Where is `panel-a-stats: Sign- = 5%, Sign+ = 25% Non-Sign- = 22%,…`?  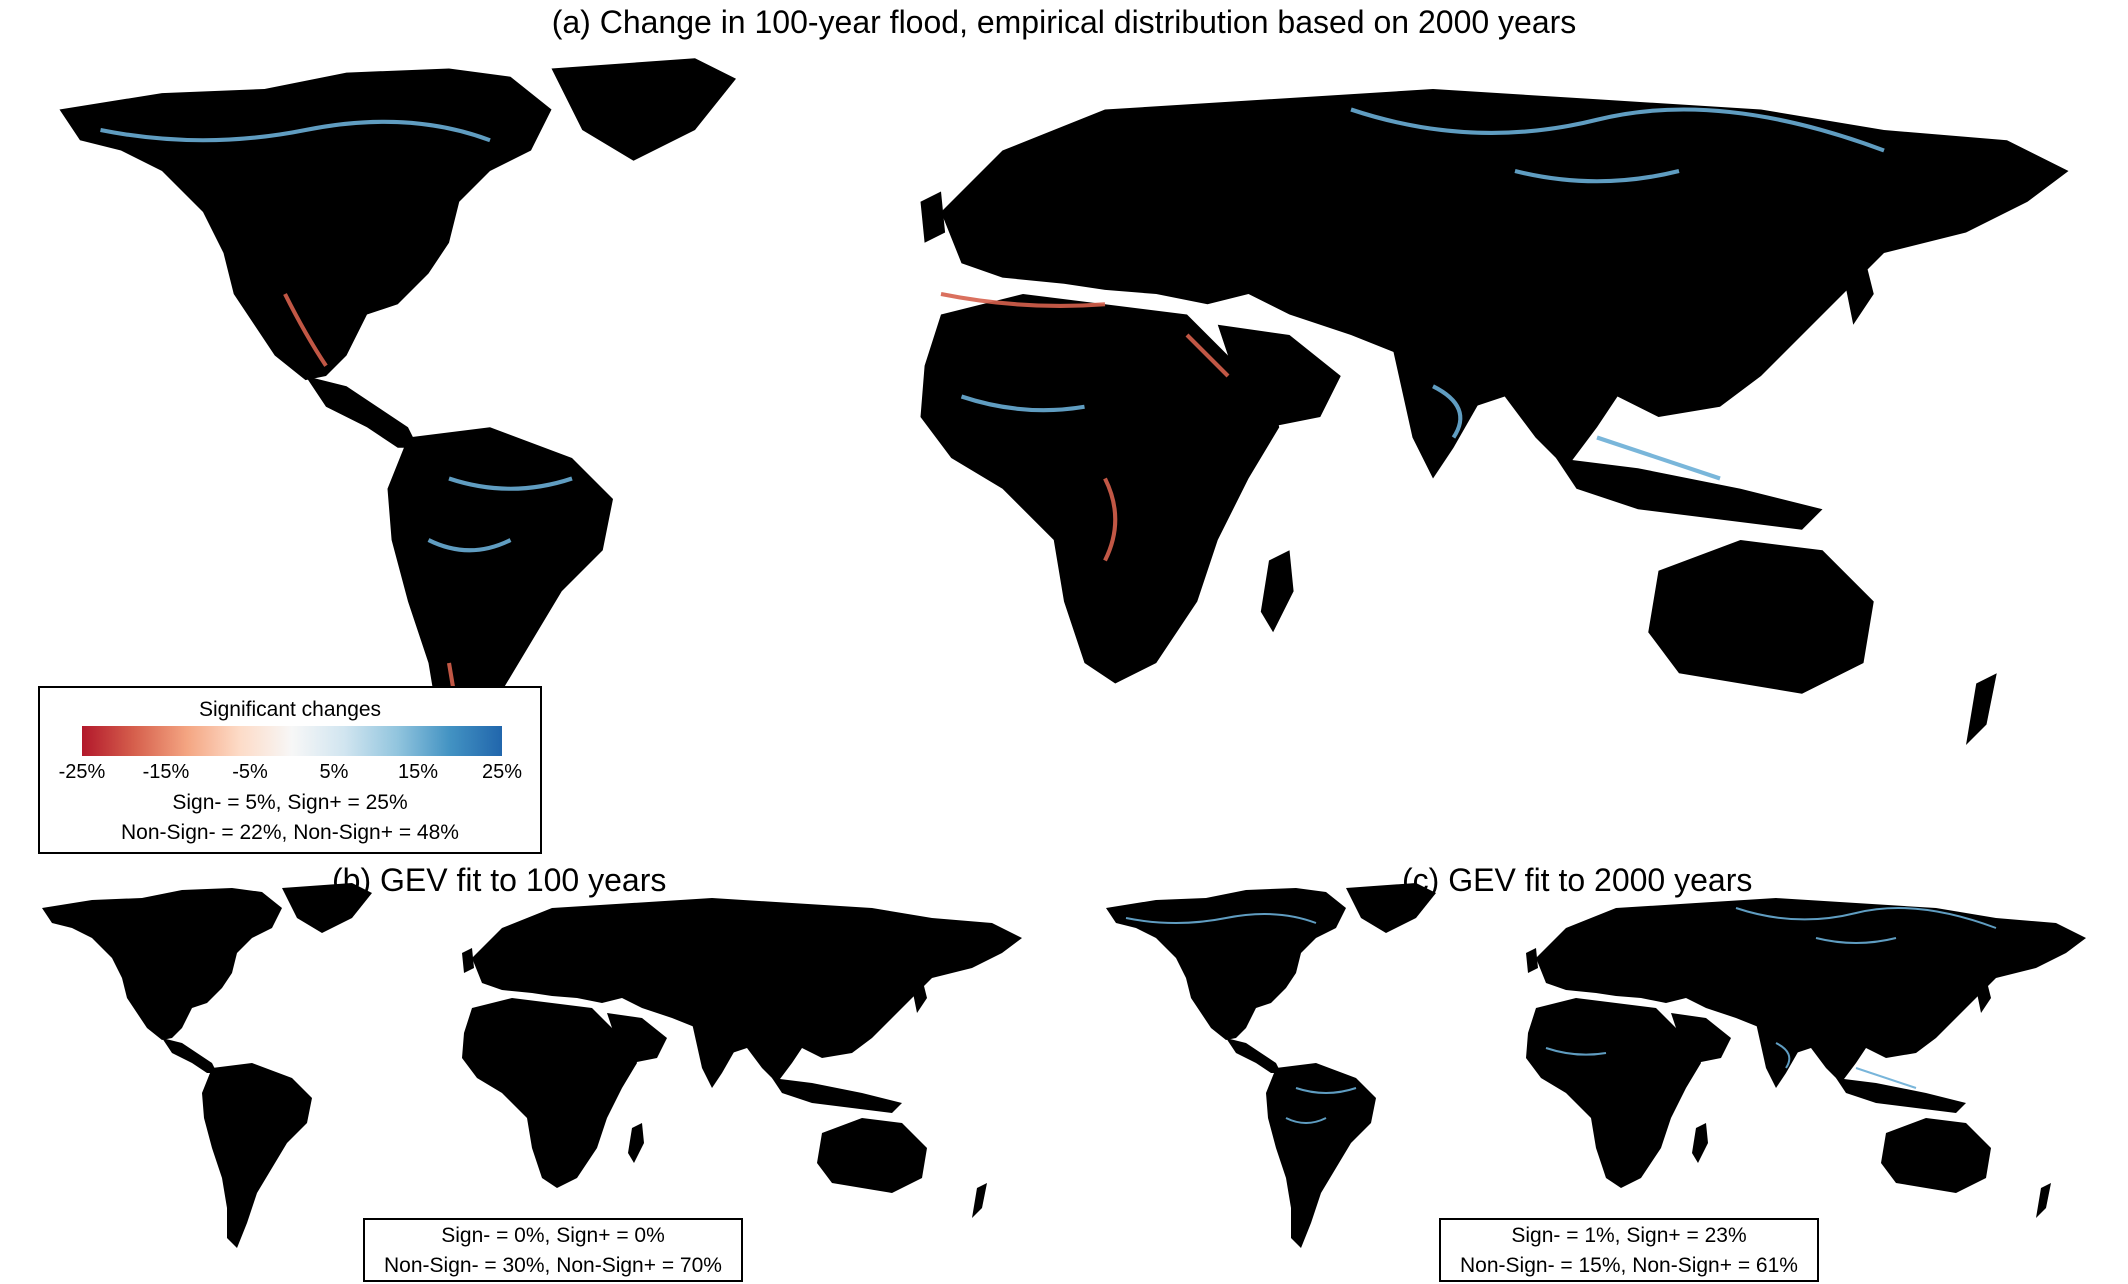
panel-a-stats: Sign- = 5%, Sign+ = 25% Non-Sign- = 22%,… is located at coordinates (290, 818).